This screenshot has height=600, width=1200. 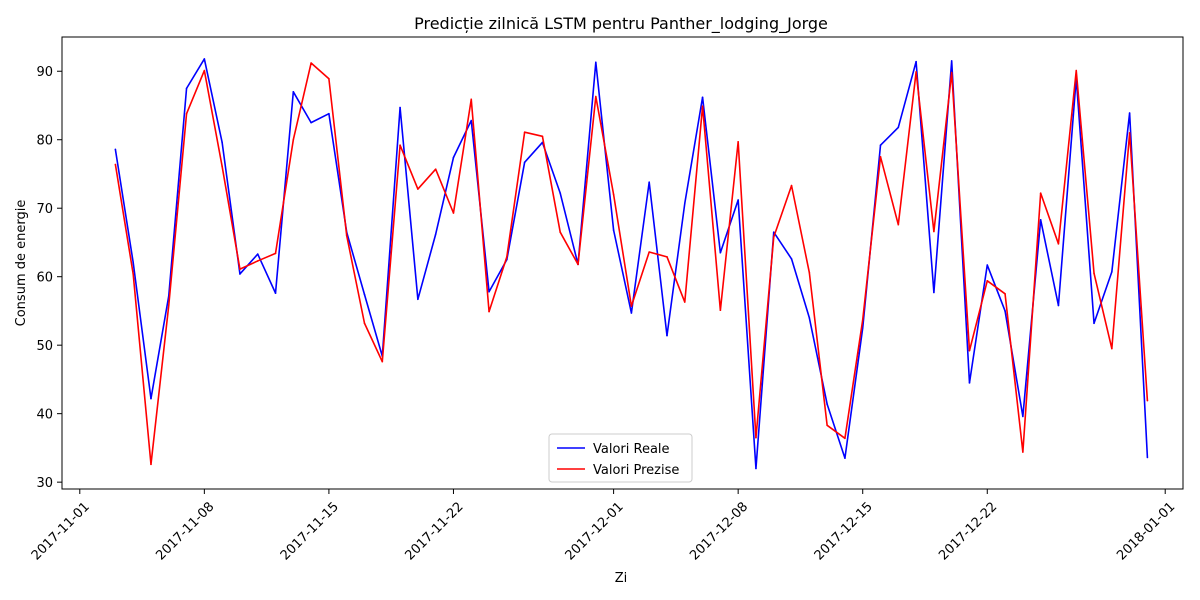 What do you see at coordinates (44, 209) in the screenshot?
I see `y-tick-label: 70` at bounding box center [44, 209].